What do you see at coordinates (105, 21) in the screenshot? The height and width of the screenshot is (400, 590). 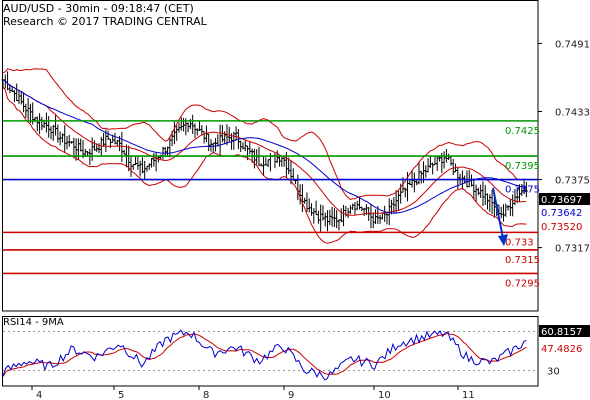 I see `chart-source: Research © 2017 TRADING CENTRAL` at bounding box center [105, 21].